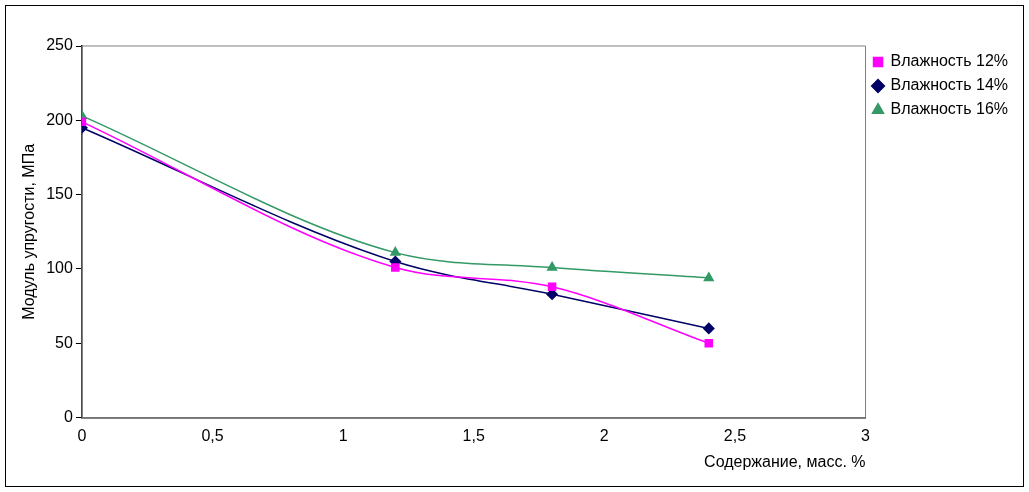  I want to click on y-tick-label: 150, so click(59, 194).